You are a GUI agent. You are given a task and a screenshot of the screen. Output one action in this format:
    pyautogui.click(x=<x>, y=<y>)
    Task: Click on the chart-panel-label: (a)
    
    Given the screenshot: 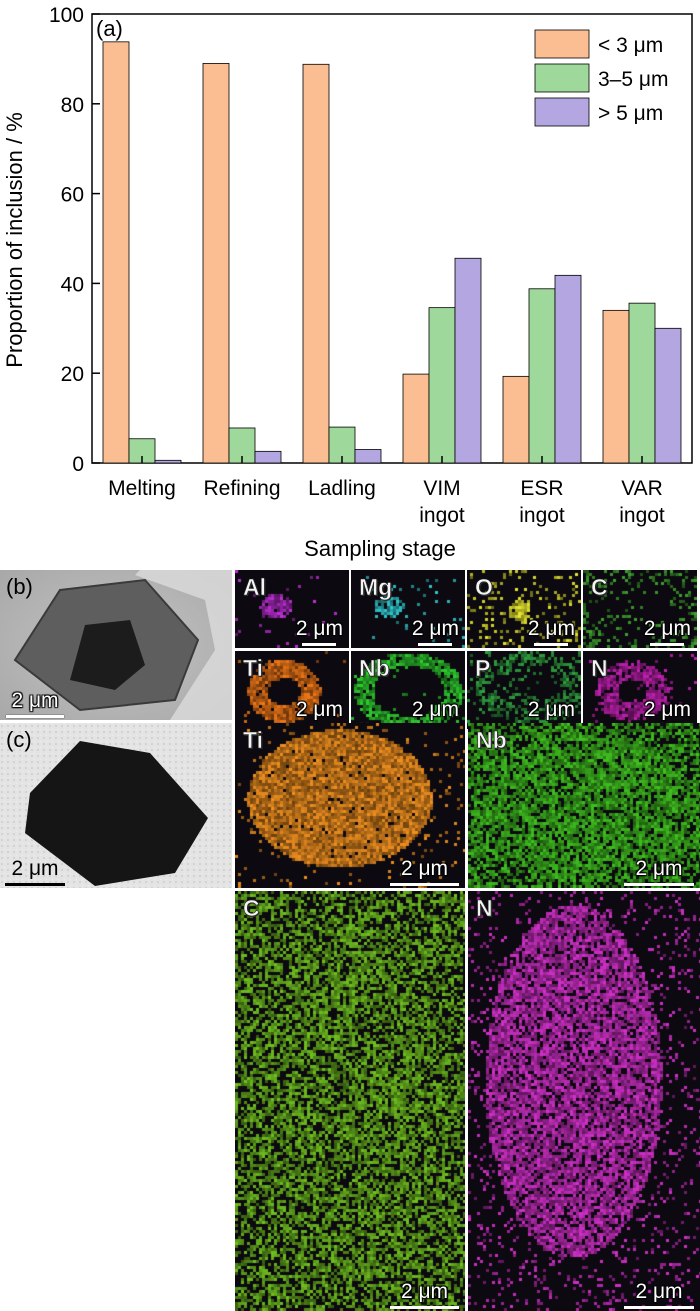 What is the action you would take?
    pyautogui.click(x=109, y=28)
    